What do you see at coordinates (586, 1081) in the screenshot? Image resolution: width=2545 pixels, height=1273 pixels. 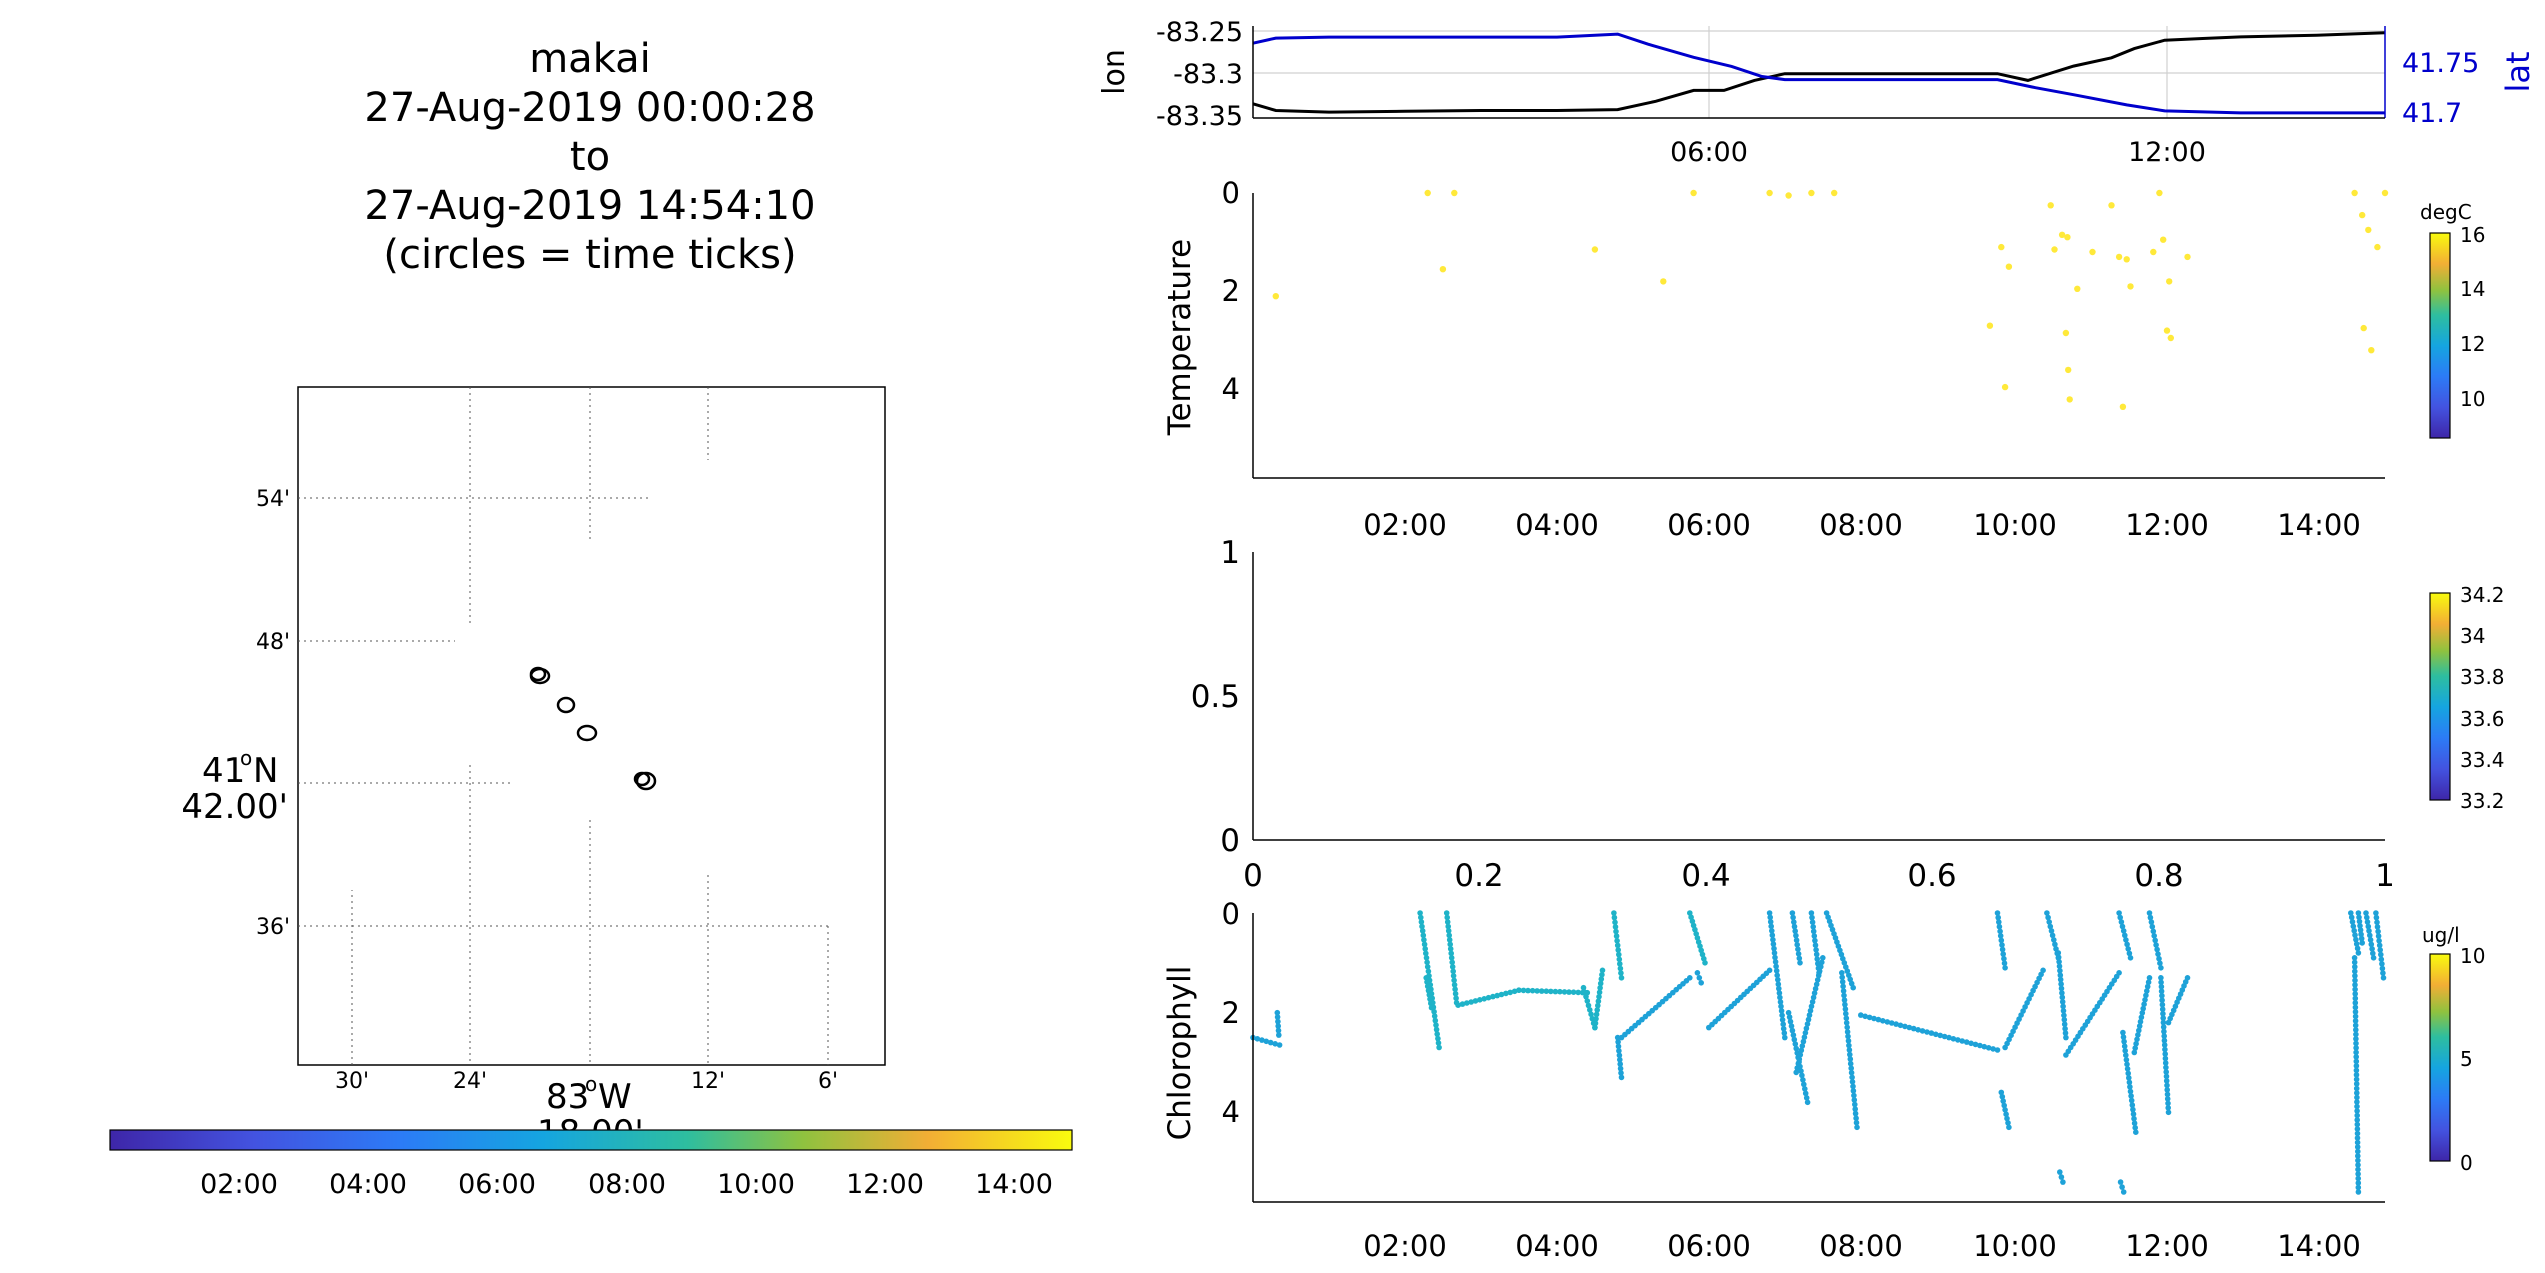 I see `map-lon-ticks: 30' 24' 12' 6'` at bounding box center [586, 1081].